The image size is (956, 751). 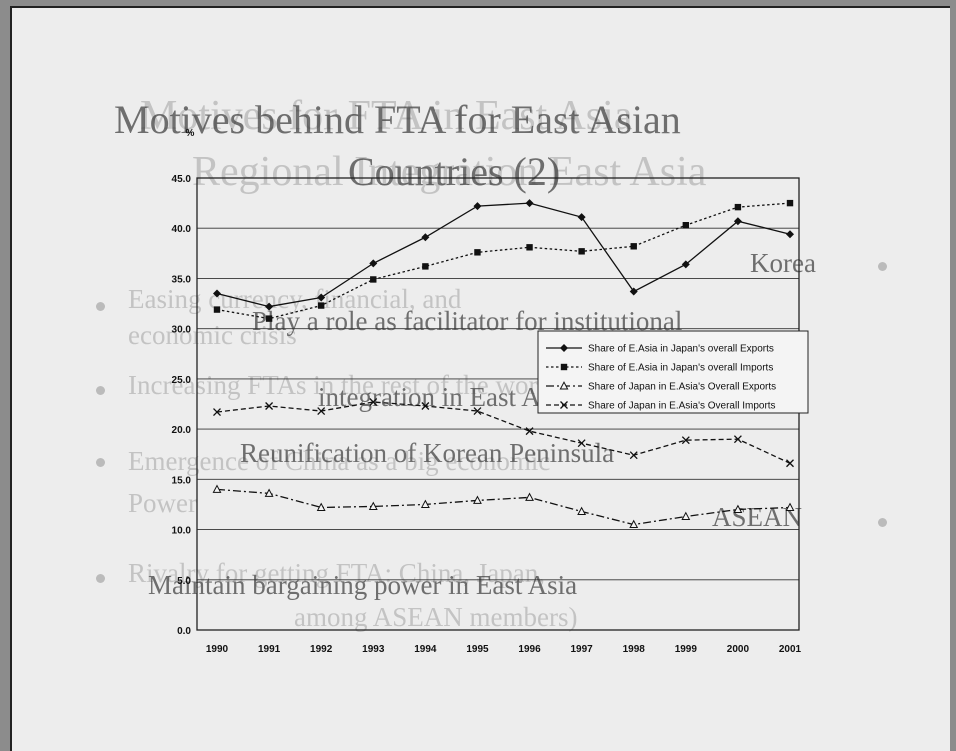 I want to click on overlay-text-a6: Reunification of Korean Peninsula, so click(x=427, y=453).